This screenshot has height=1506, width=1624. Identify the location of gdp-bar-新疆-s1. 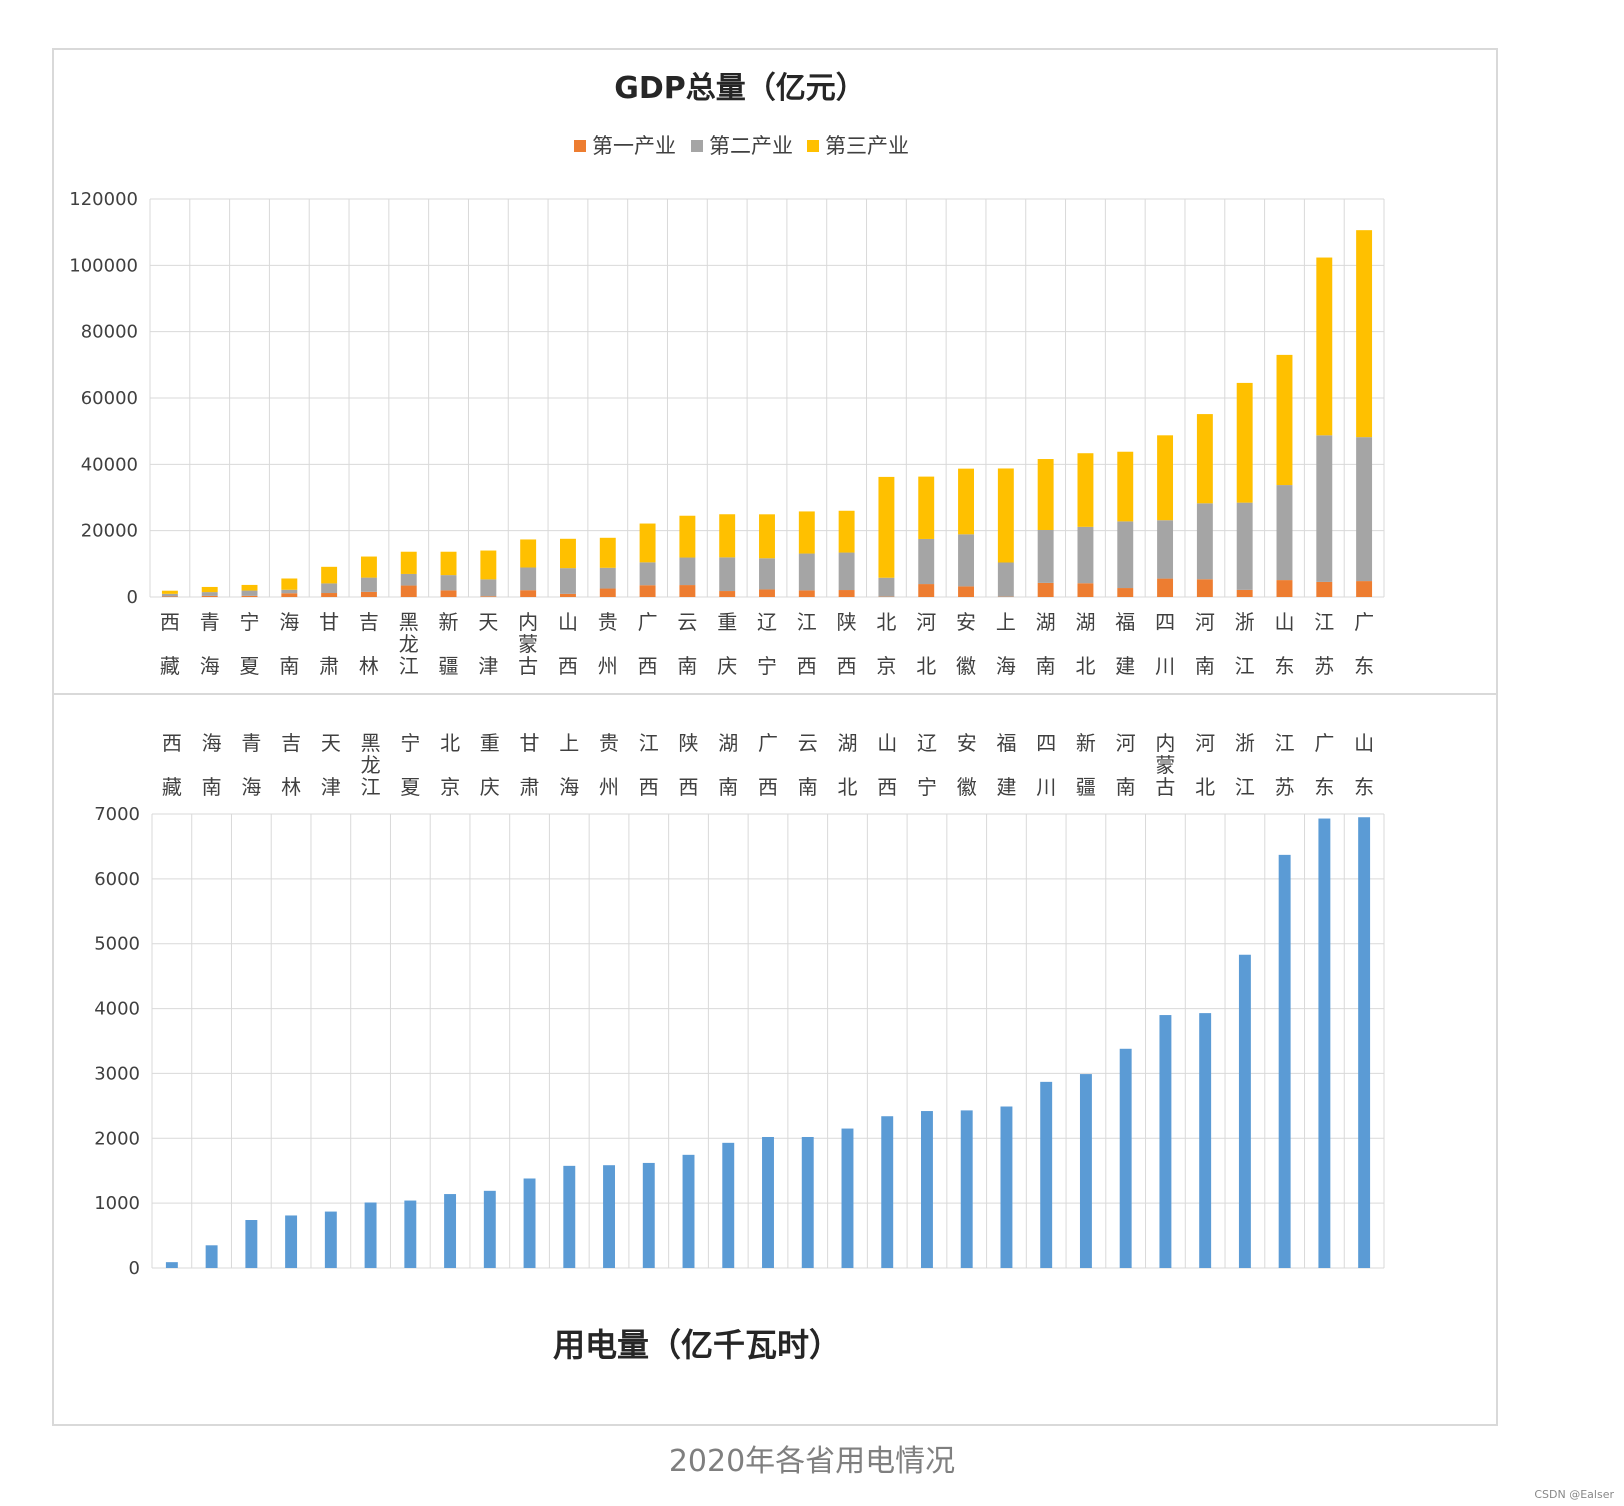
(448, 593).